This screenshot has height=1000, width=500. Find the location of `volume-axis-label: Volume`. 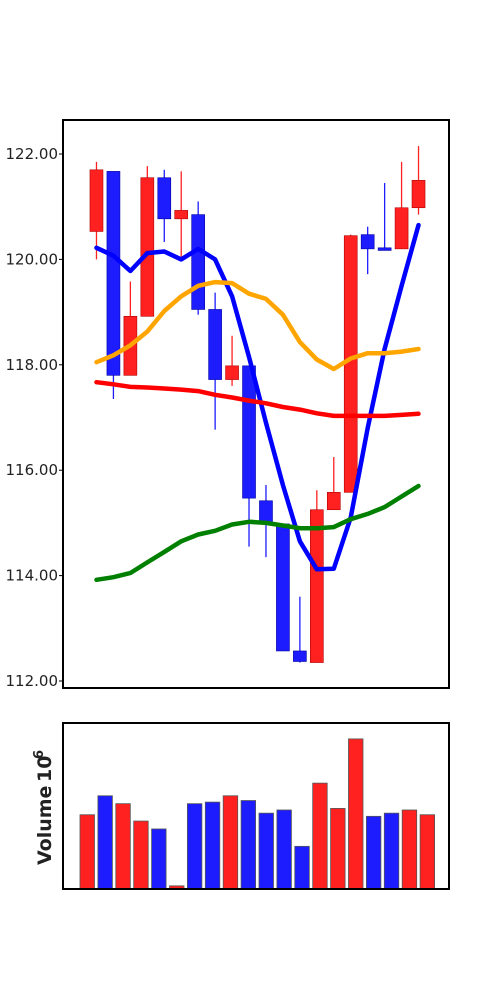

volume-axis-label: Volume is located at coordinates (45, 825).